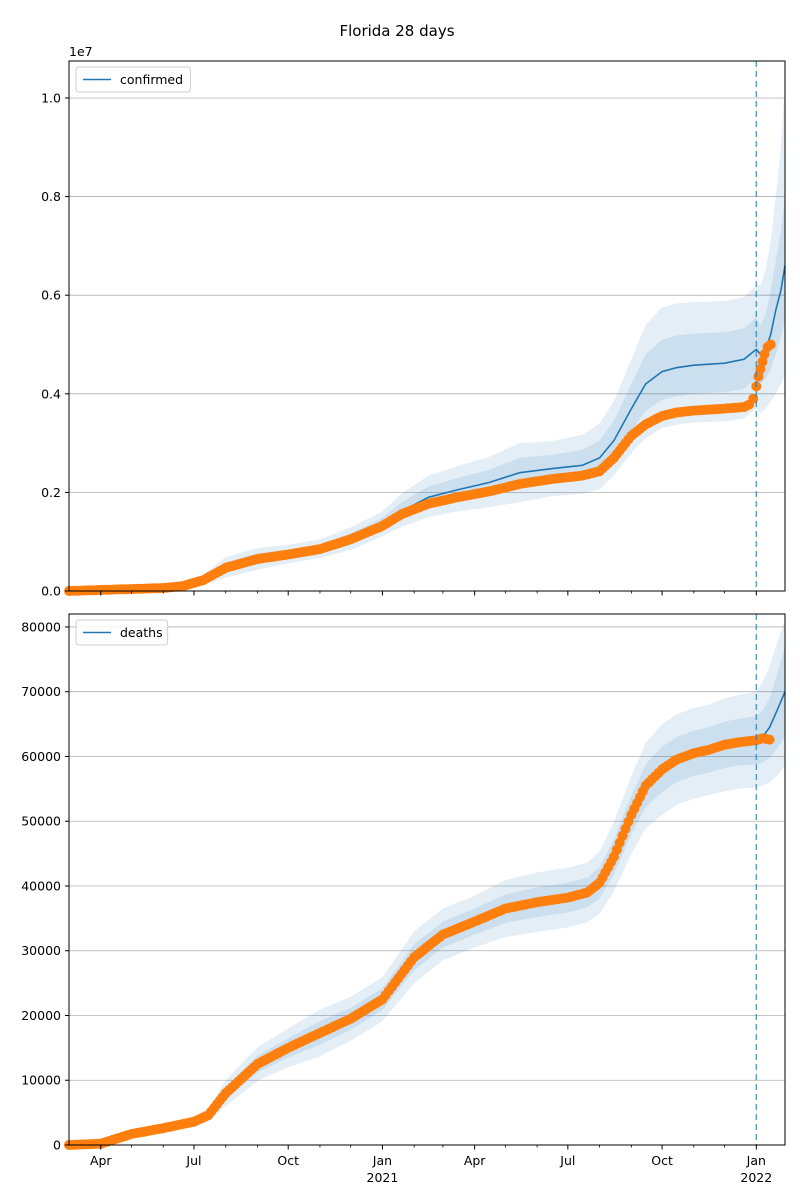 Image resolution: width=800 pixels, height=1200 pixels. What do you see at coordinates (662, 1160) in the screenshot?
I see `xtick-label-6: Oct` at bounding box center [662, 1160].